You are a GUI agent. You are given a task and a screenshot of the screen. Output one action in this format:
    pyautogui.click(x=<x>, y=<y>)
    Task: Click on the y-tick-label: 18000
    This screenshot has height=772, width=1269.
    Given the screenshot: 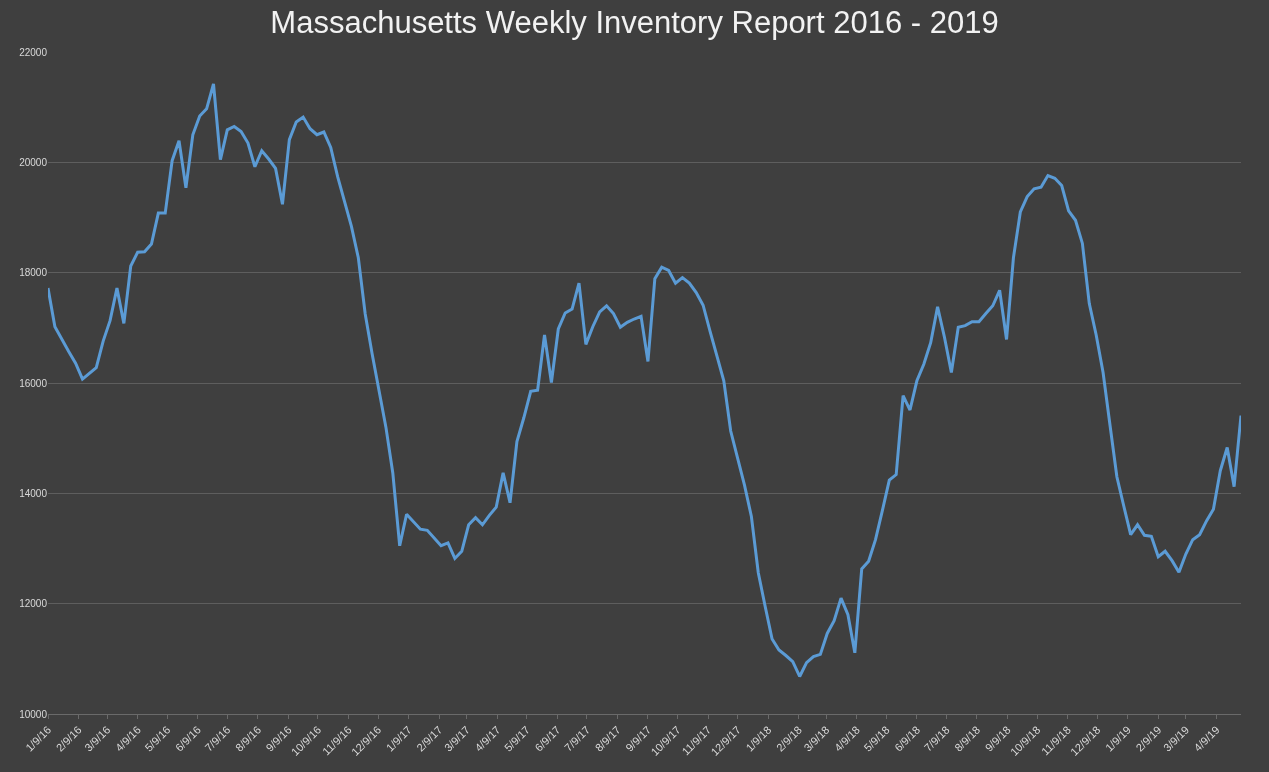 What is the action you would take?
    pyautogui.click(x=33, y=273)
    